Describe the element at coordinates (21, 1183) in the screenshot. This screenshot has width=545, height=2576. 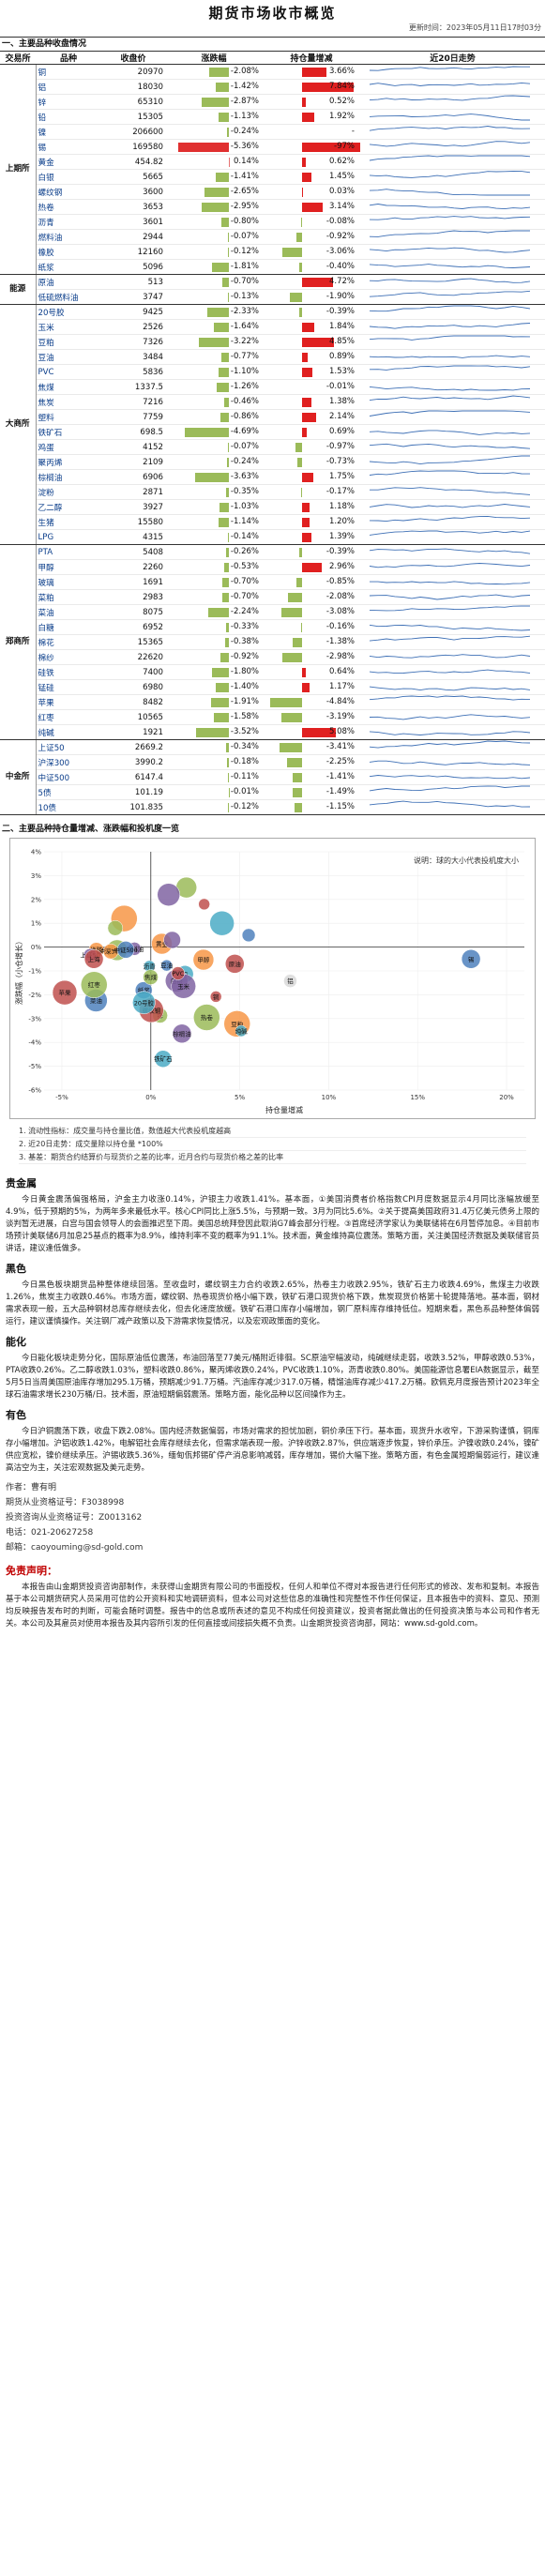
I see `section-title-precious: 贵金属` at that location.